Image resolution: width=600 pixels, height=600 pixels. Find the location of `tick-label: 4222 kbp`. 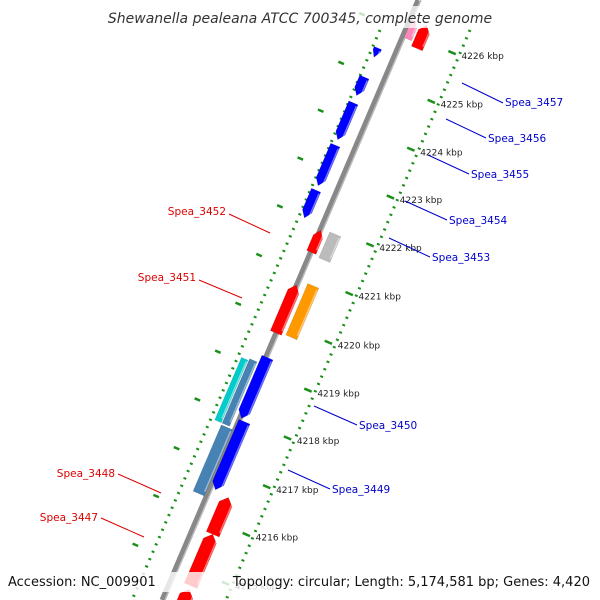

tick-label: 4222 kbp is located at coordinates (400, 249).